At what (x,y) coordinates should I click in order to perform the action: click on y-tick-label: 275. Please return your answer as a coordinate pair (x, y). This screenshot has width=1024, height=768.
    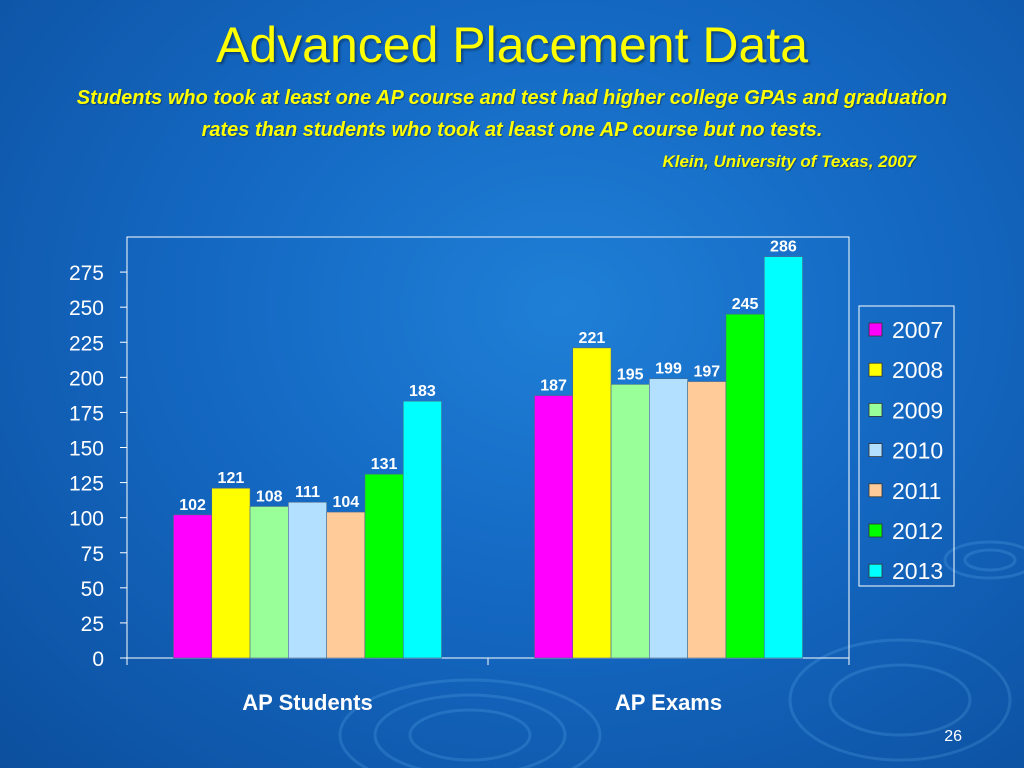
    Looking at the image, I should click on (86, 273).